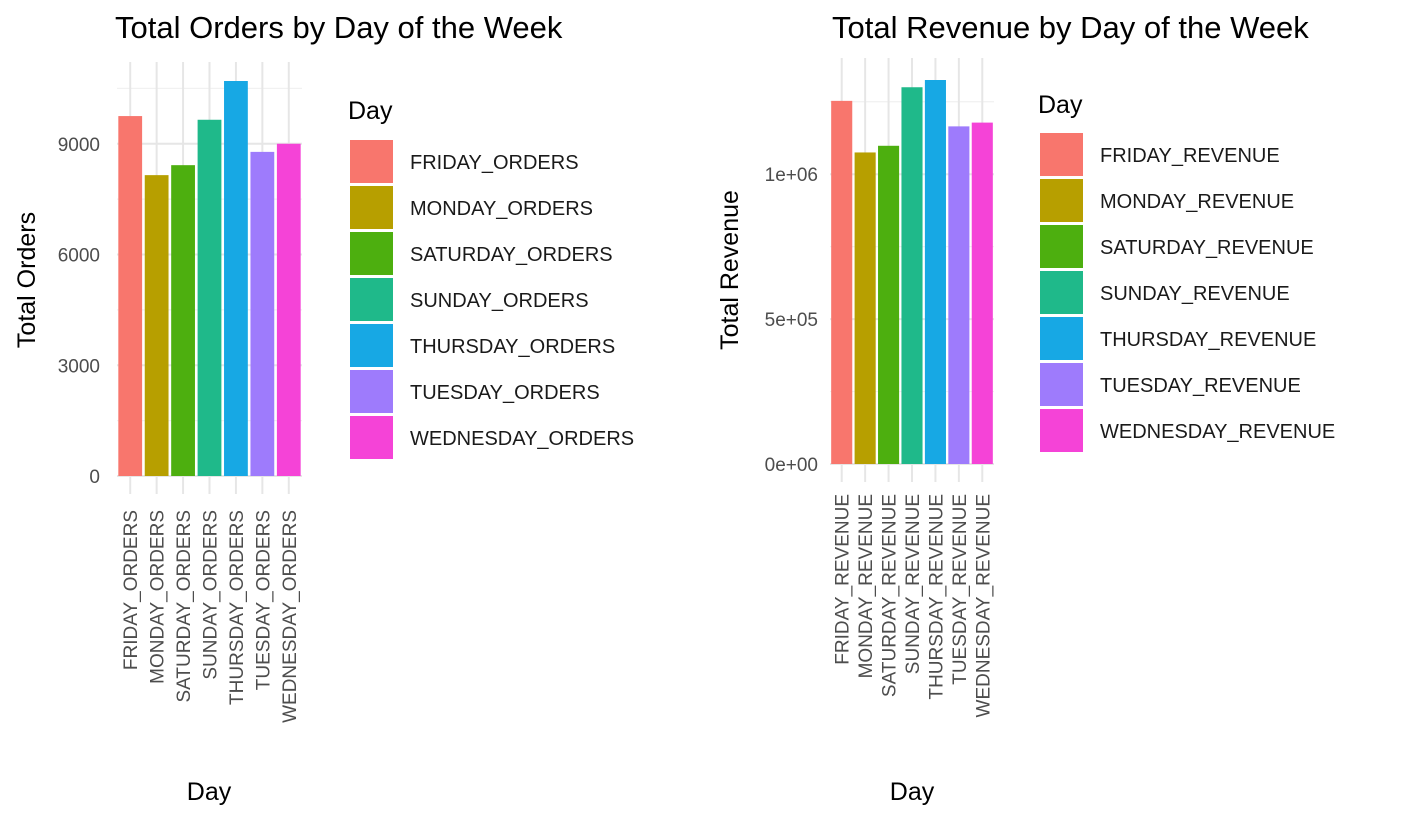 Image resolution: width=1406 pixels, height=822 pixels. Describe the element at coordinates (288, 309) in the screenshot. I see `orders-bar-wednesday_orders` at that location.